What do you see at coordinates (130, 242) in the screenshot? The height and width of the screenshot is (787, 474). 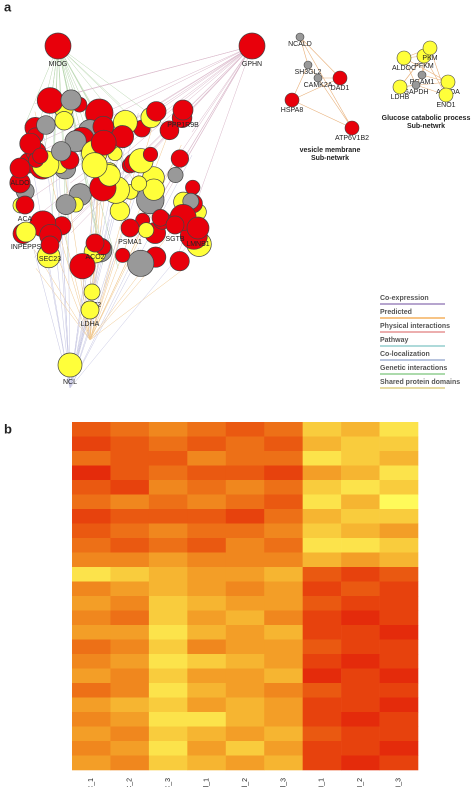 I see `node-label: PSMA1` at bounding box center [130, 242].